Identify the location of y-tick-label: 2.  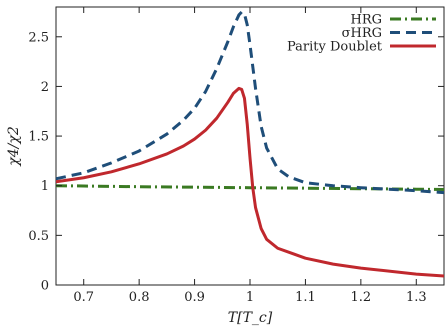
(45, 87).